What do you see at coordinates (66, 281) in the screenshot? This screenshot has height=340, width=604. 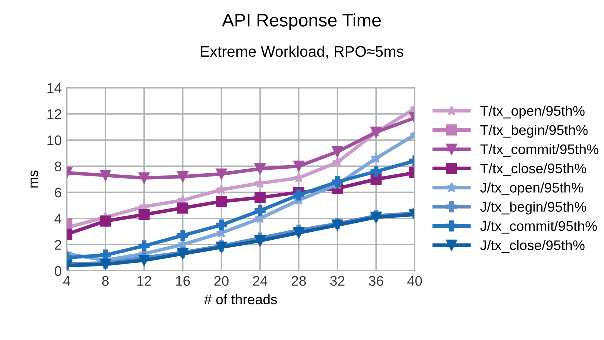 I see `x-tick-label: 4` at bounding box center [66, 281].